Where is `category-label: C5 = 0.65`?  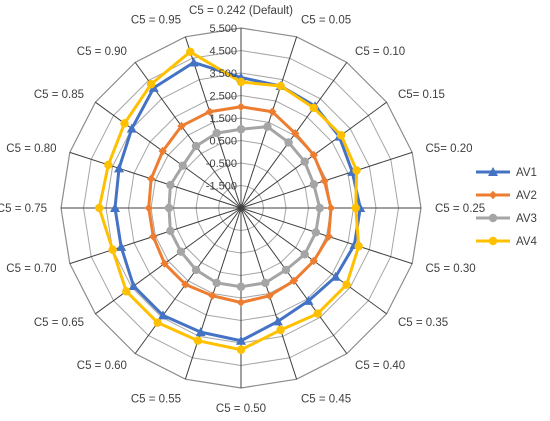 category-label: C5 = 0.65 is located at coordinates (59, 323).